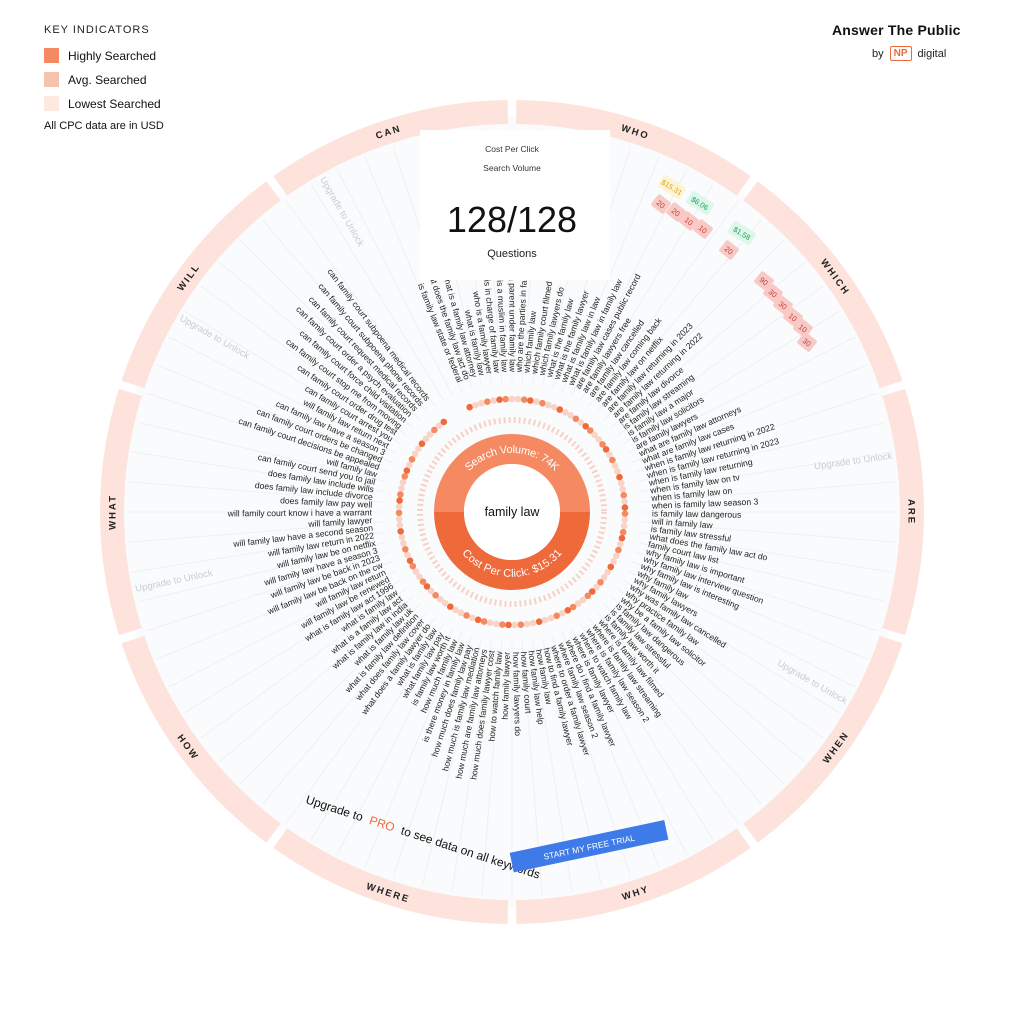  I want to click on volume-dots, so click(512, 512).